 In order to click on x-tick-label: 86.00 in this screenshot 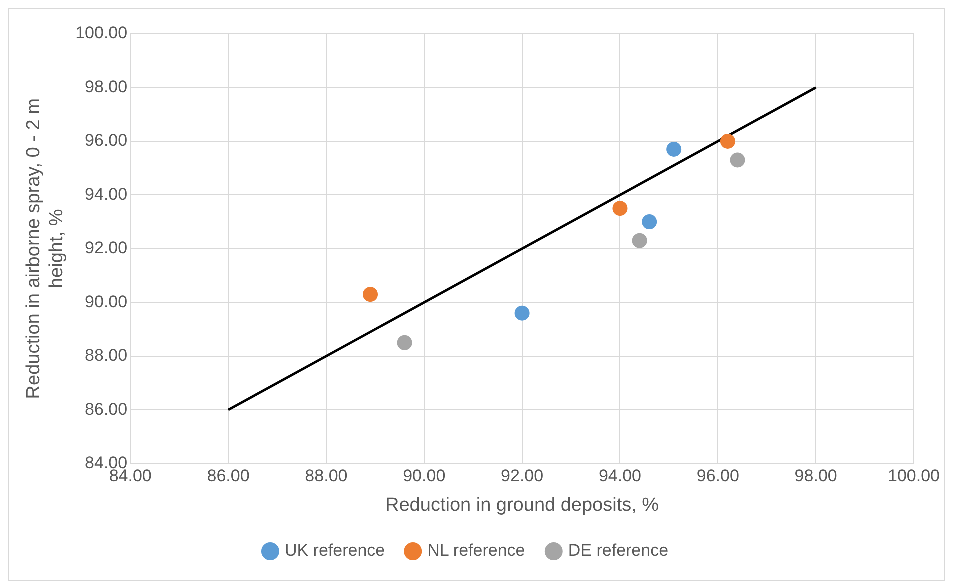, I will do `click(228, 476)`.